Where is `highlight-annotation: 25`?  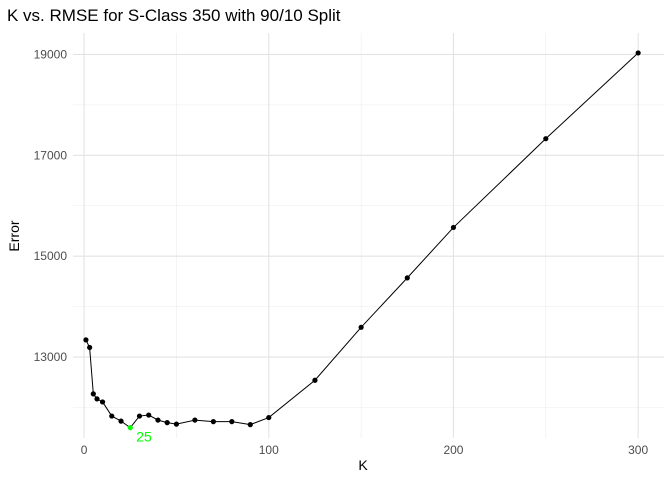 highlight-annotation: 25 is located at coordinates (144, 437).